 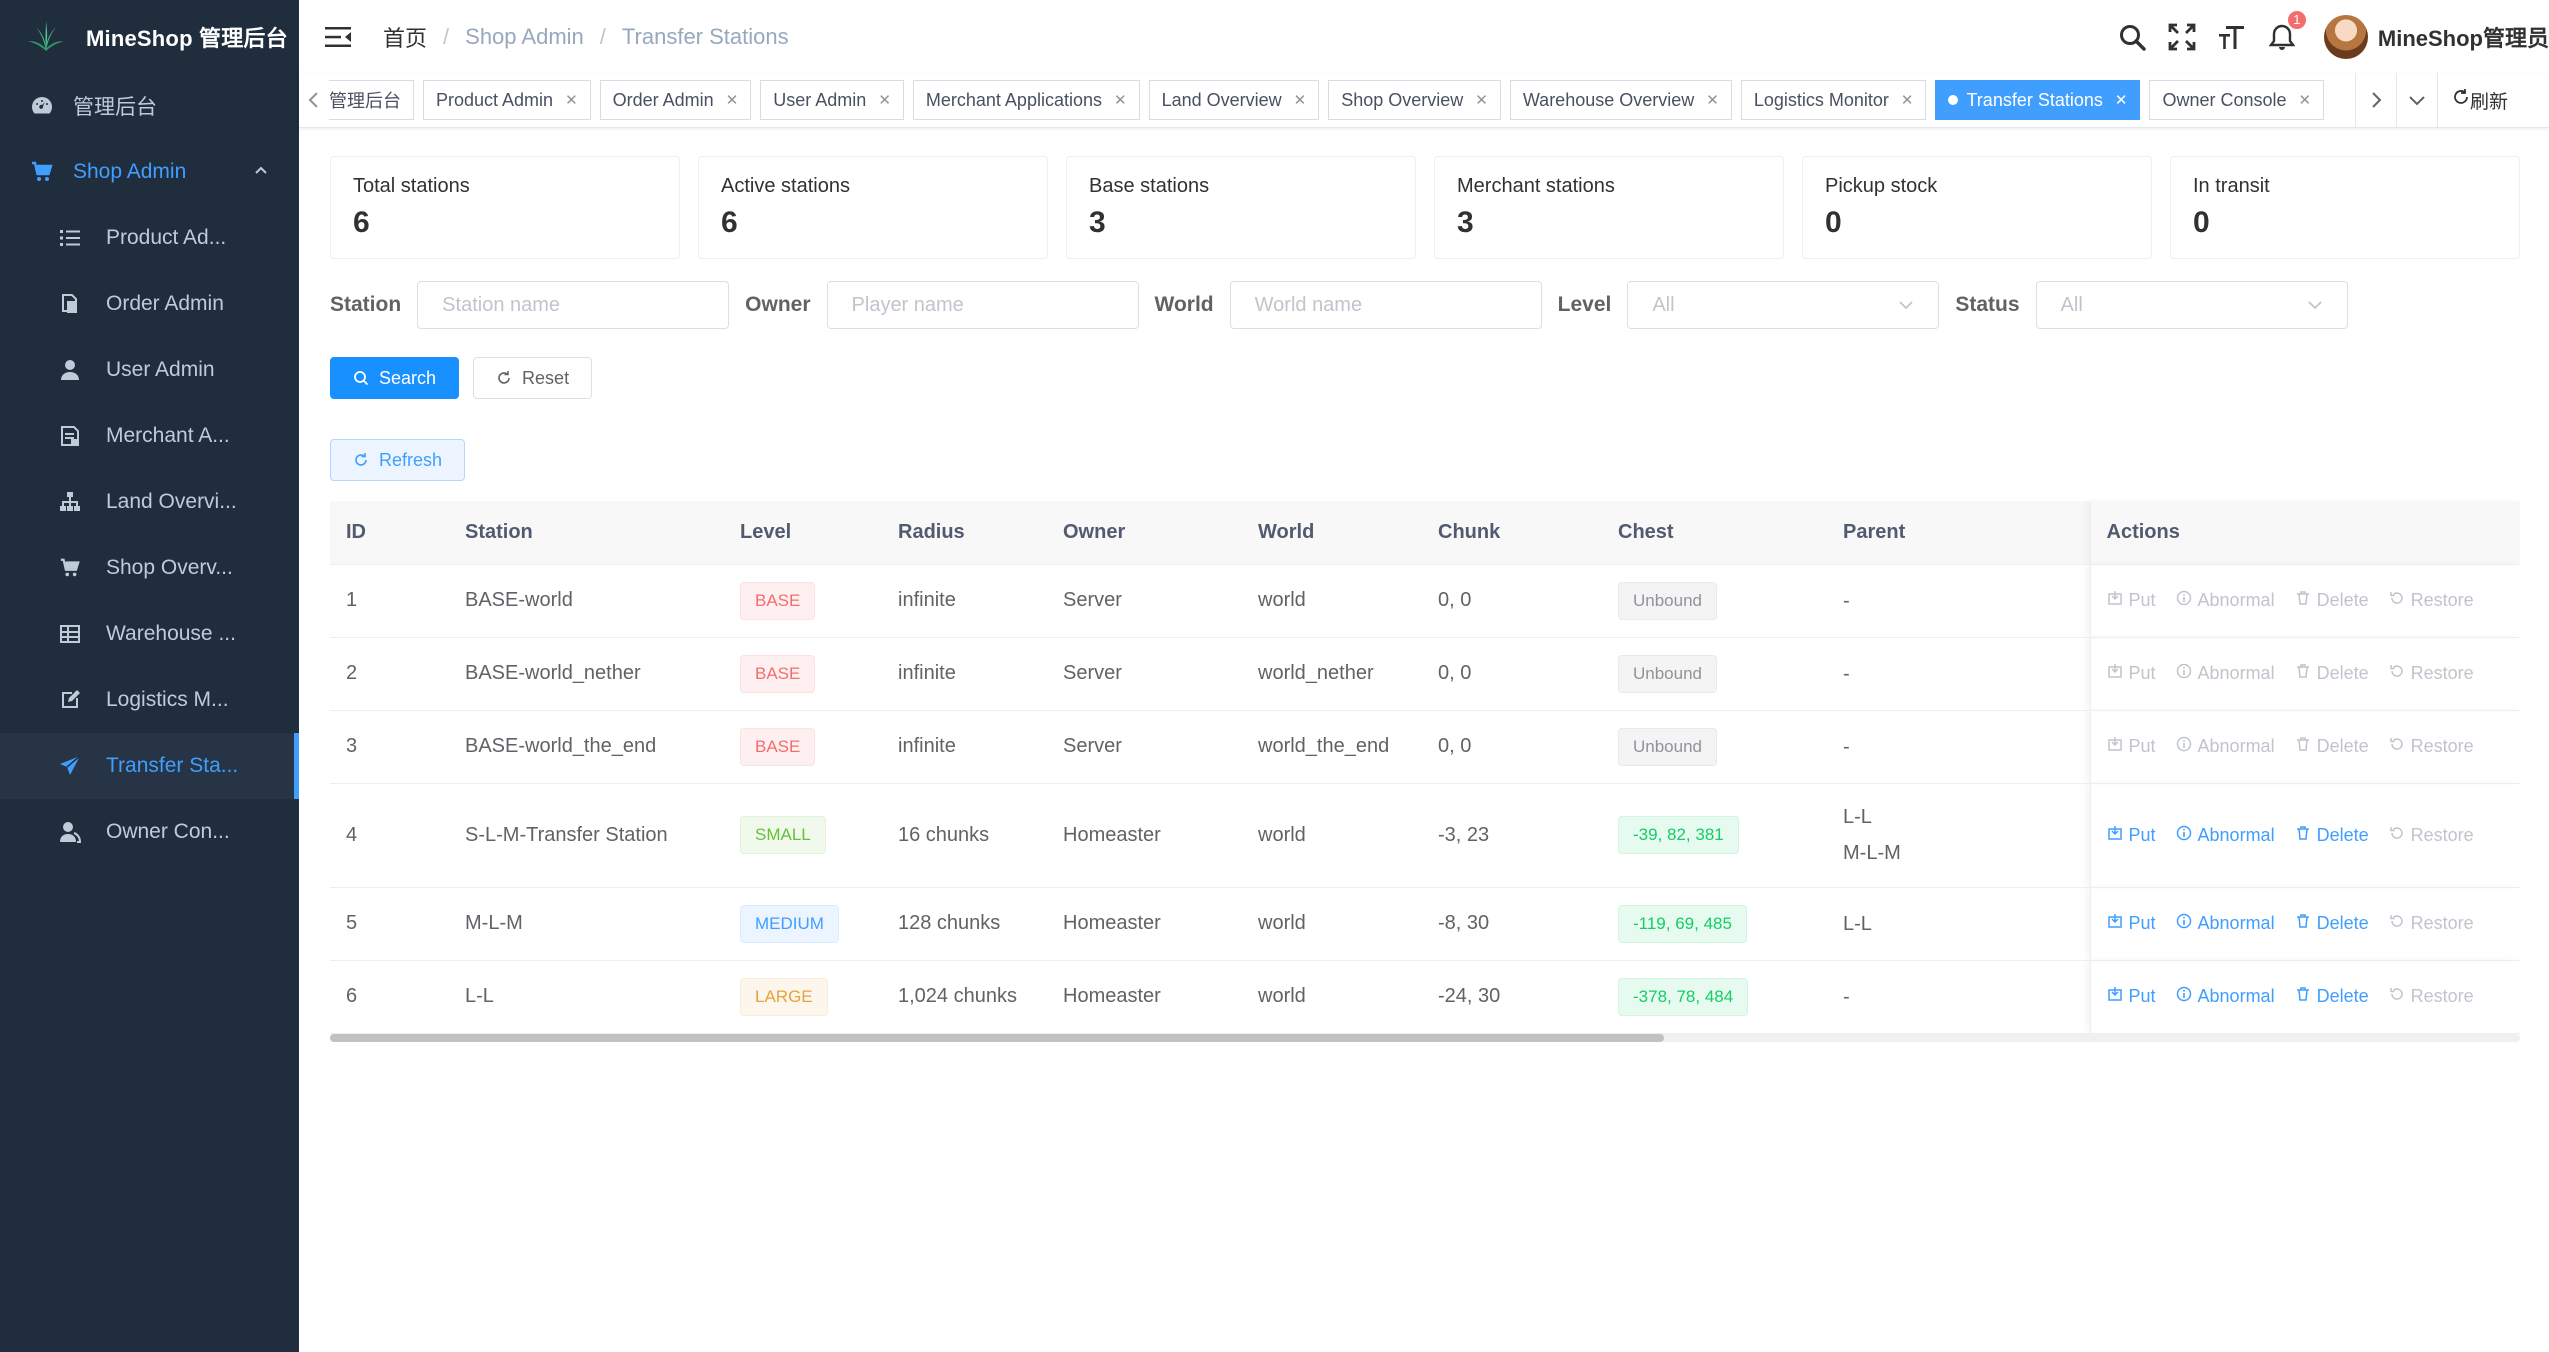 I want to click on tab-product-admin: Product Admin ✕, so click(x=507, y=100).